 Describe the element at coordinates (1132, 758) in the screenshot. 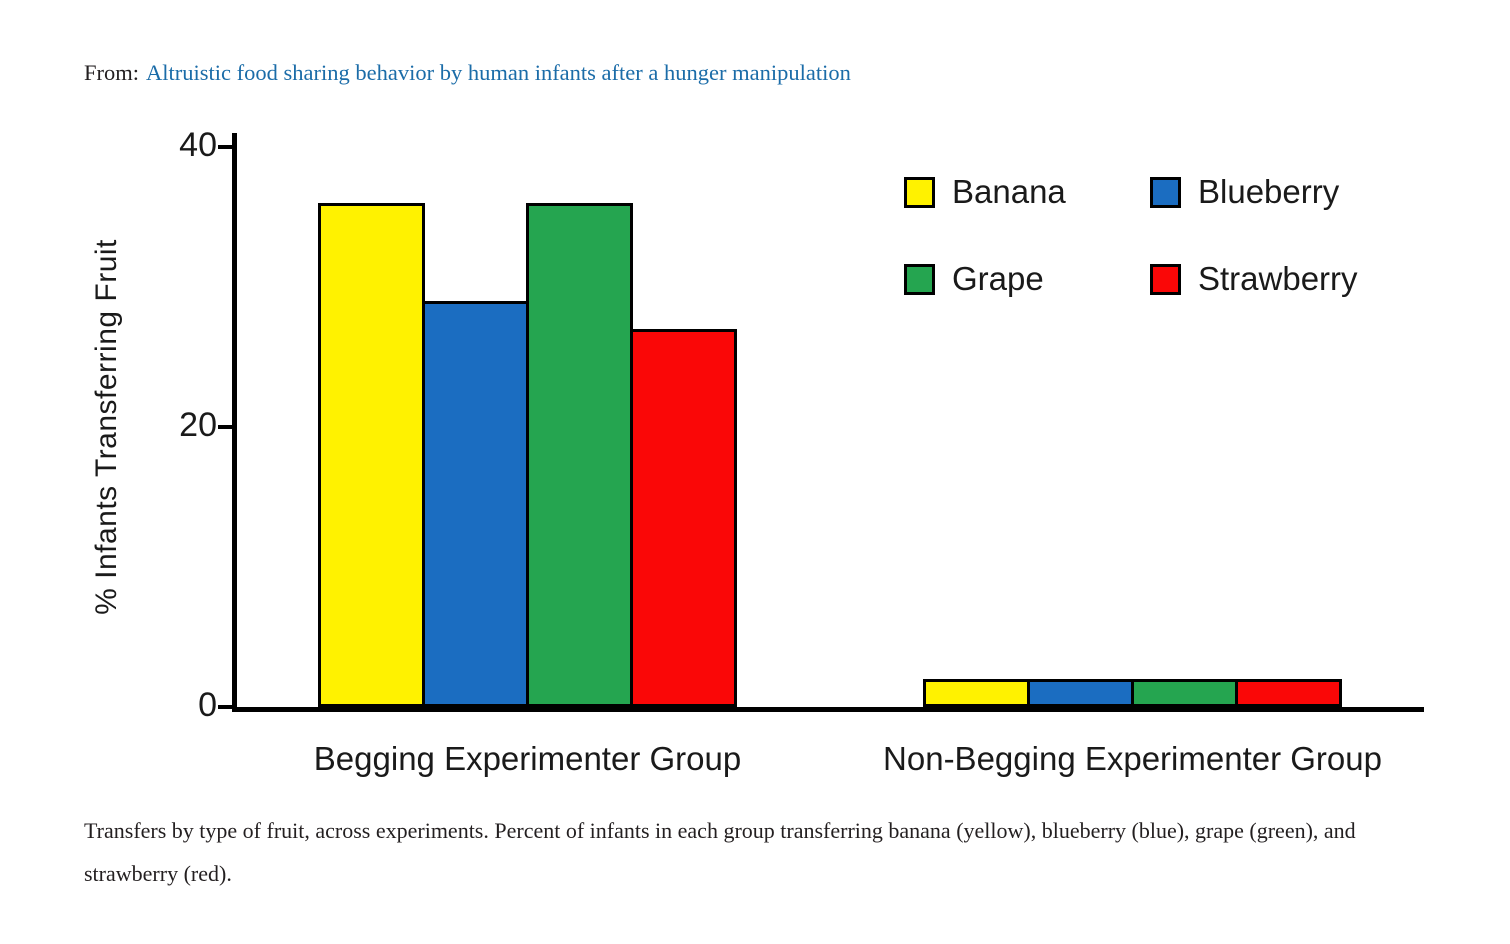

I see `x-category-label-non-begging: Non-Begging Experimenter Group` at that location.